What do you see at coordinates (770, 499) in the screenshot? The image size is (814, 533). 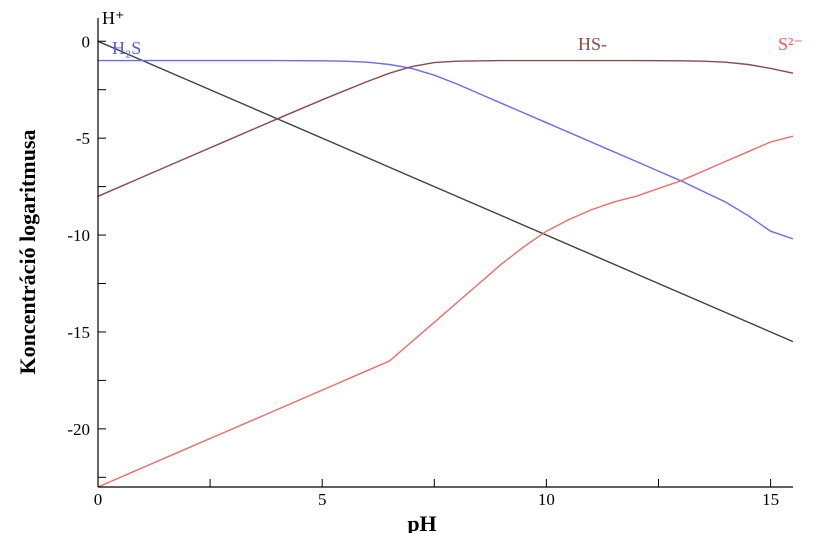 I see `x-tick-label: 15` at bounding box center [770, 499].